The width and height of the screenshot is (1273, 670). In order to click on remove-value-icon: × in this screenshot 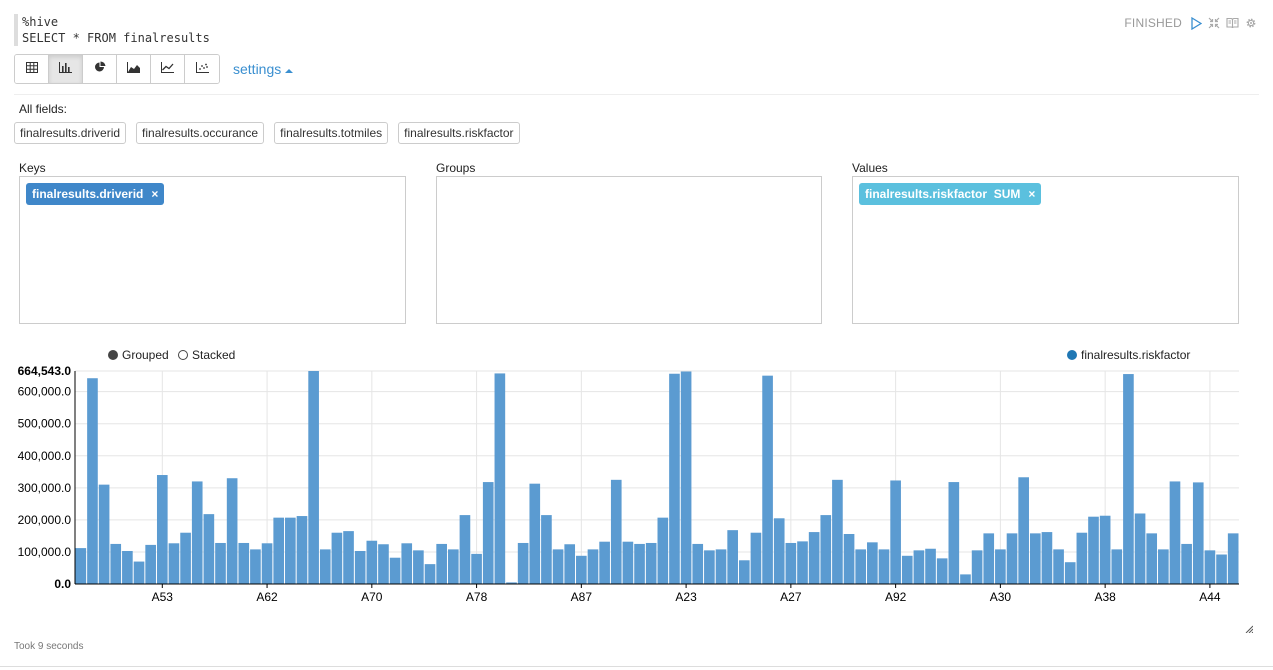, I will do `click(1032, 194)`.